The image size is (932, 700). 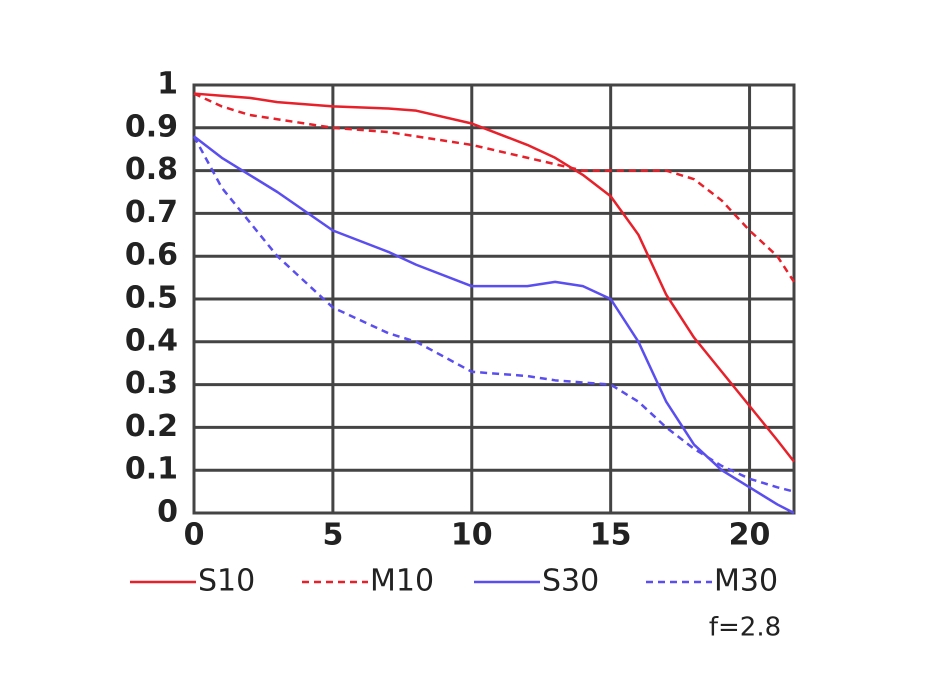 What do you see at coordinates (402, 581) in the screenshot?
I see `legend-label: M10` at bounding box center [402, 581].